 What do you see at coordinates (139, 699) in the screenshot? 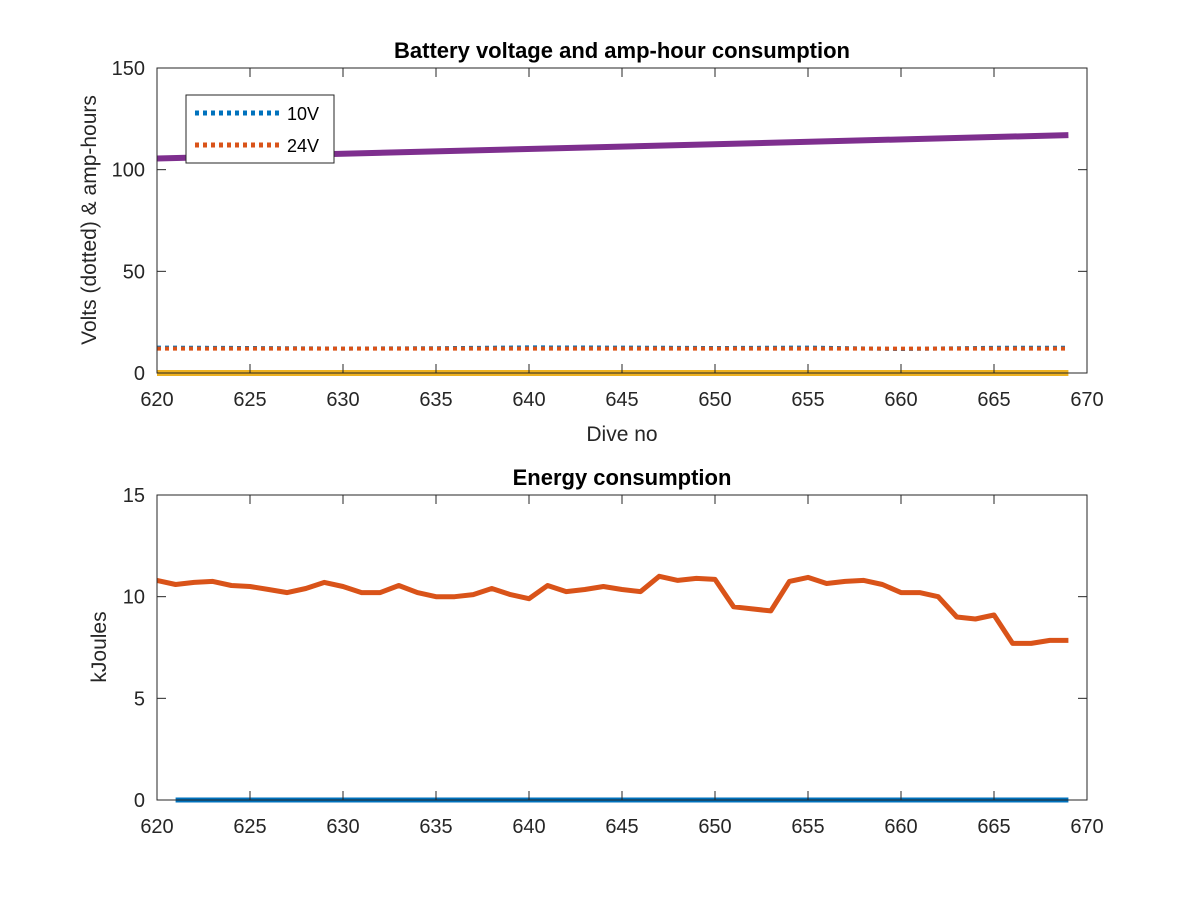
I see `energy-y-tick-label: 5` at bounding box center [139, 699].